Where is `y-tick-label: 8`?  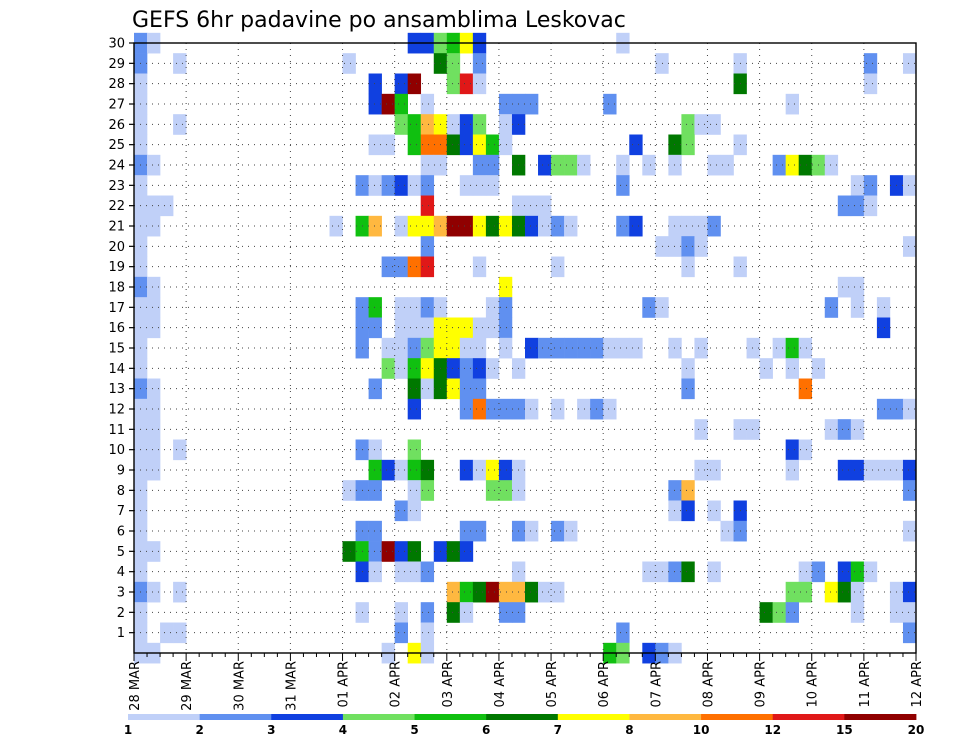 y-tick-label: 8 is located at coordinates (121, 491).